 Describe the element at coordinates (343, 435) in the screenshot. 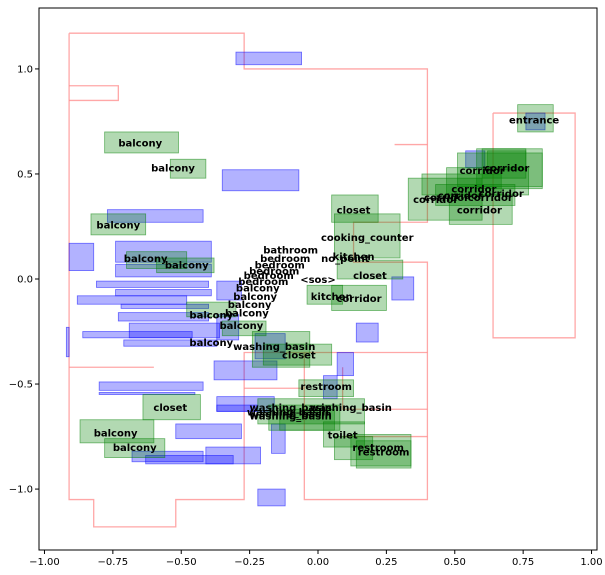

I see `room-label: toilet` at that location.